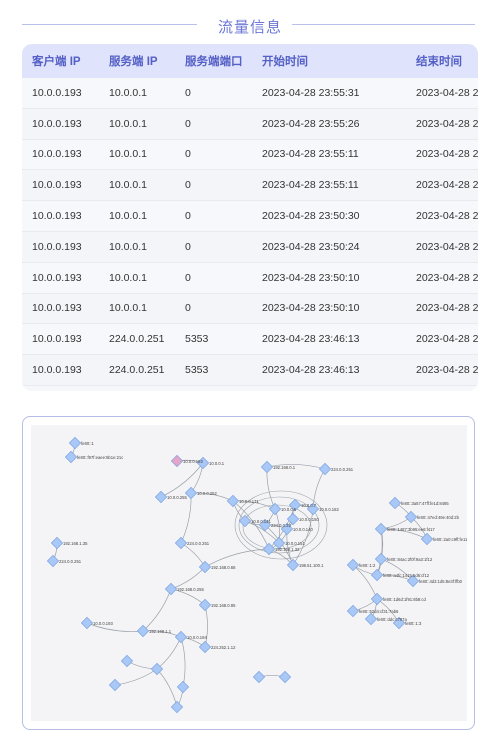  Describe the element at coordinates (261, 521) in the screenshot. I see `graph-node-label: 10.0.0.141` at that location.